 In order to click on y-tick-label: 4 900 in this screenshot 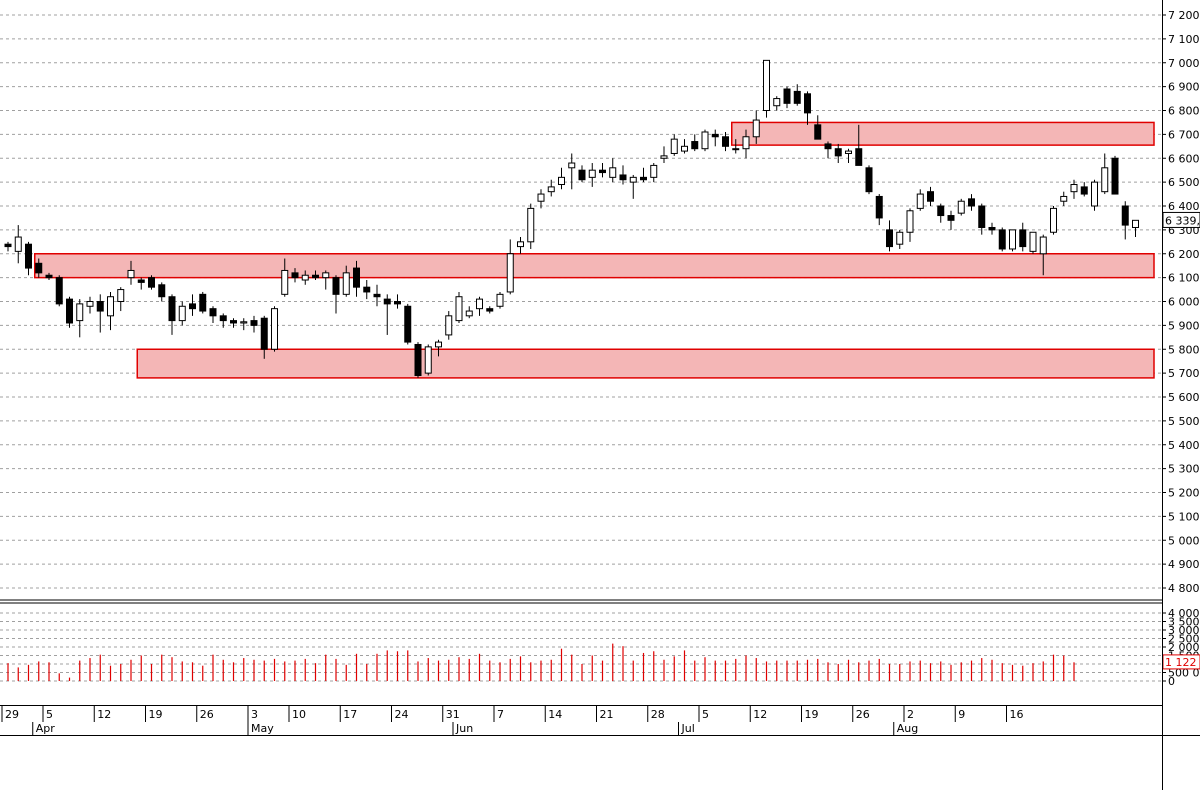, I will do `click(1184, 564)`.